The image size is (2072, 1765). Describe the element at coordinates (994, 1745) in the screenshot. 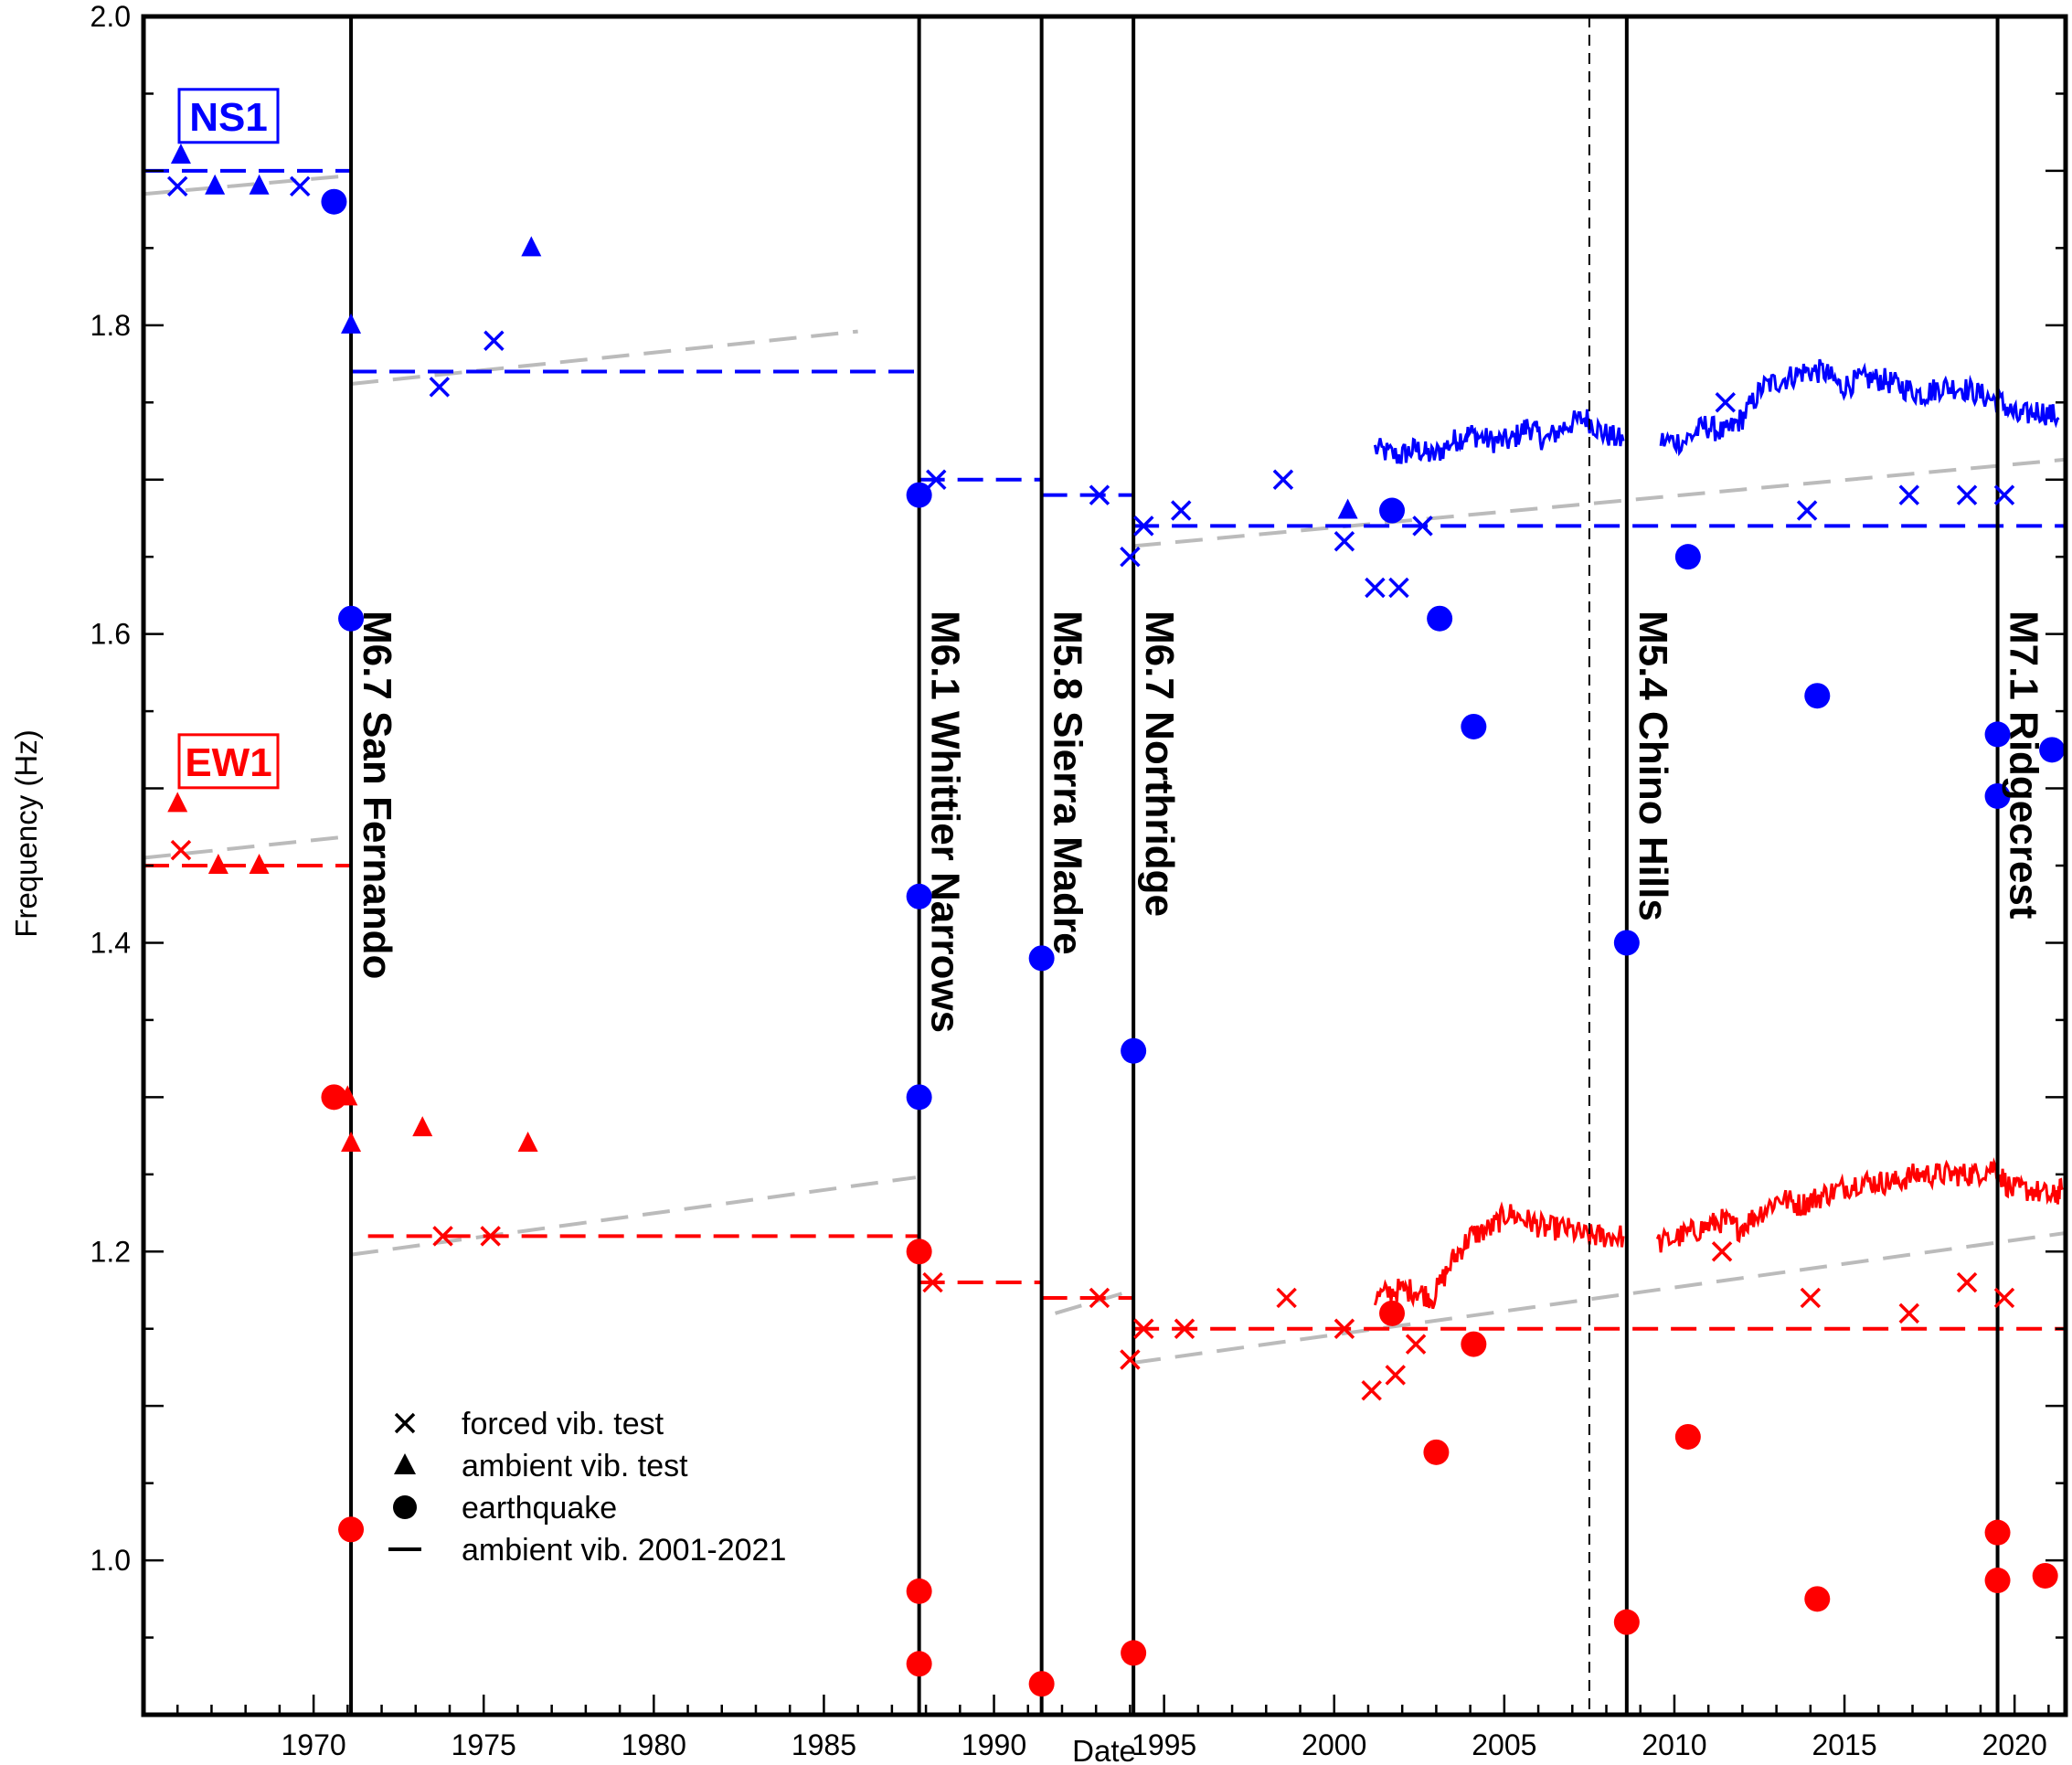

I see `x-tick-label: 1990` at that location.